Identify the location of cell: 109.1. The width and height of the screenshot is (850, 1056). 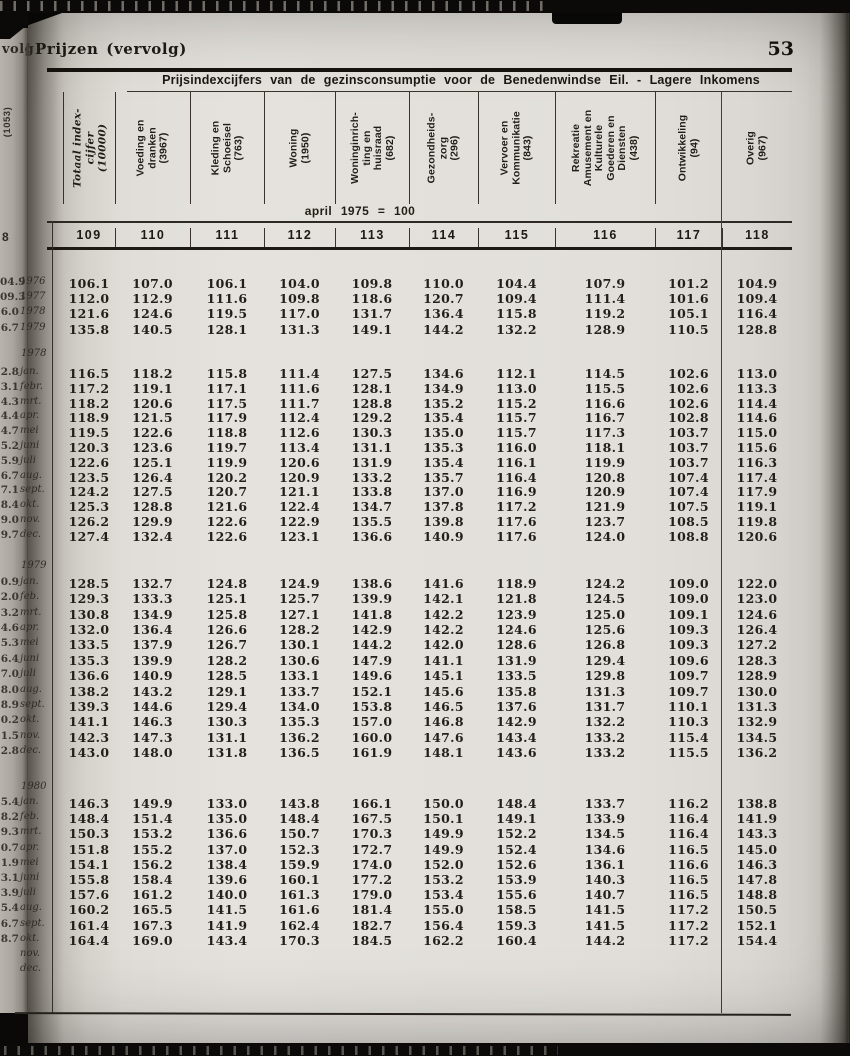
(688, 614).